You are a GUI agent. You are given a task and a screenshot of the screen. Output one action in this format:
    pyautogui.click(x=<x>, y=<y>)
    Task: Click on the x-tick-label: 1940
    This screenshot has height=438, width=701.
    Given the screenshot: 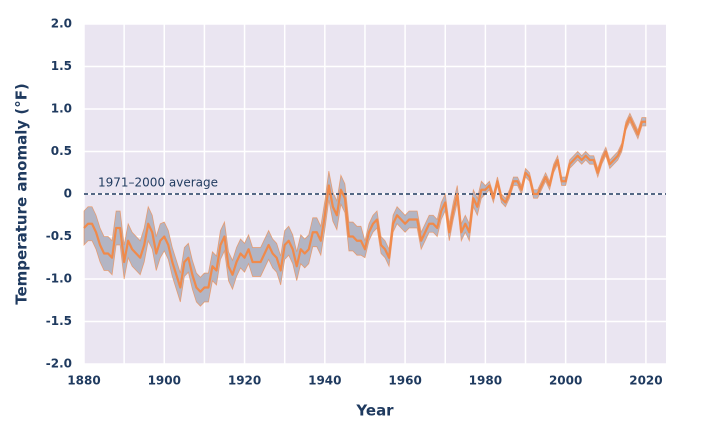 What is the action you would take?
    pyautogui.click(x=324, y=381)
    